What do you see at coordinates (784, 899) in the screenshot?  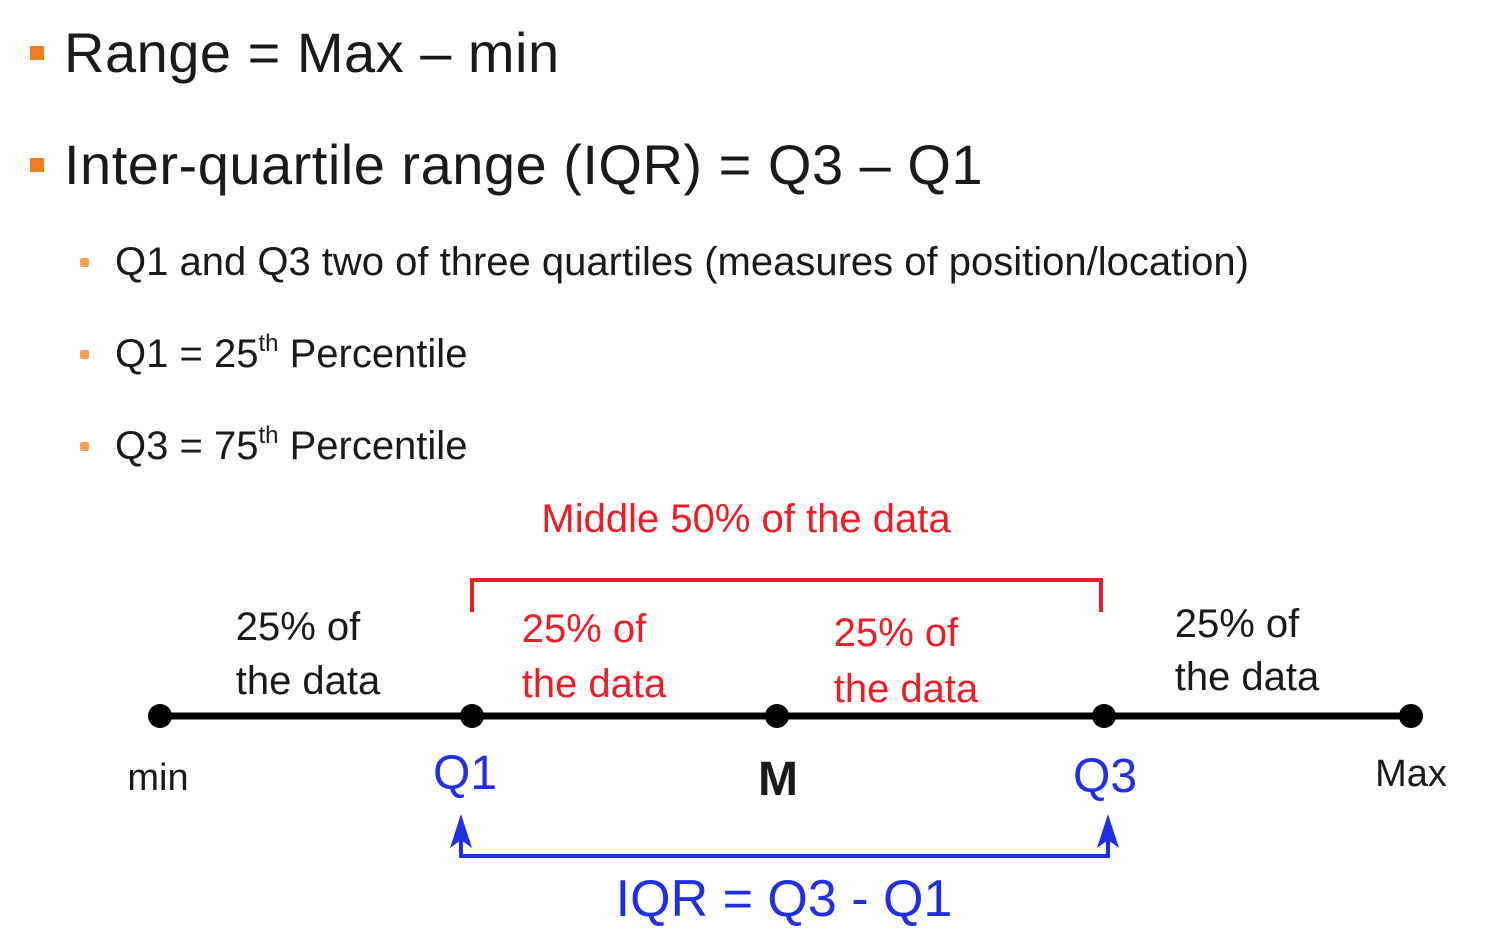 I see `iqr-formula-label: IQR = Q3 - Q1` at bounding box center [784, 899].